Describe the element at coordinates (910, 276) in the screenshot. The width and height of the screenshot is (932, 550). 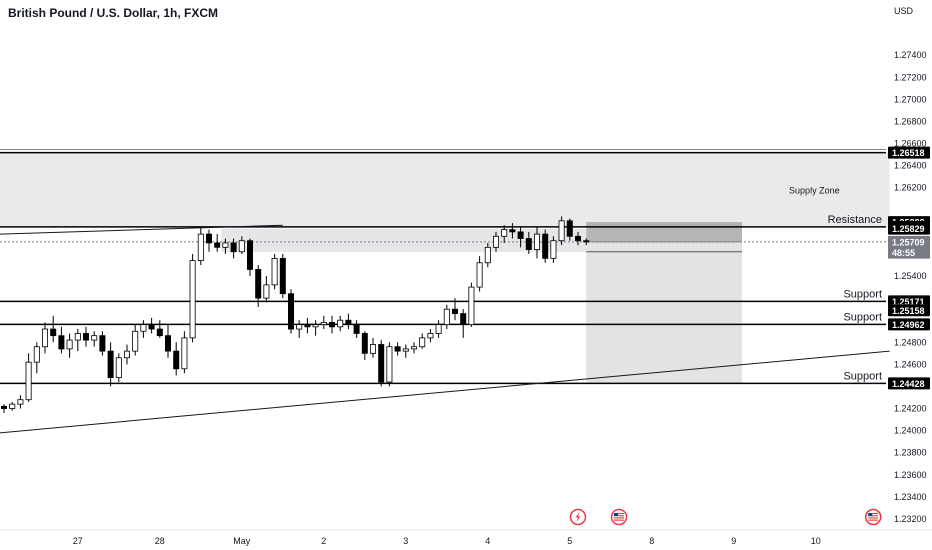
I see `y-tick-label: 1.25400` at that location.